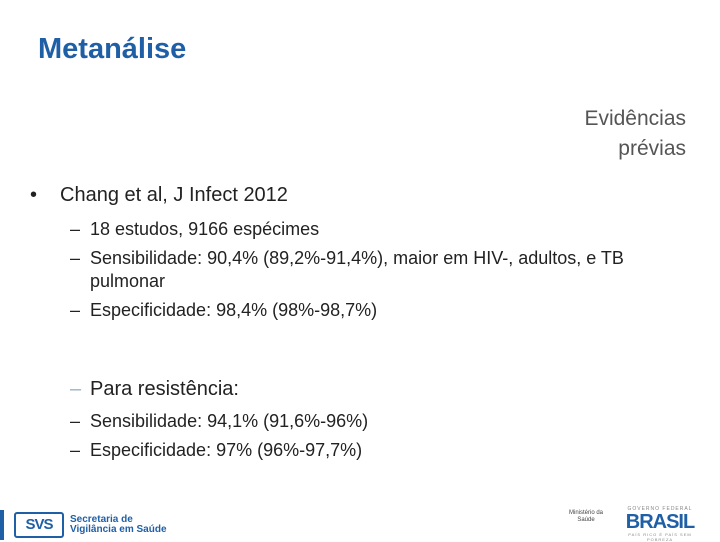  I want to click on resistance-heading-text: Para resistência:, so click(164, 389).